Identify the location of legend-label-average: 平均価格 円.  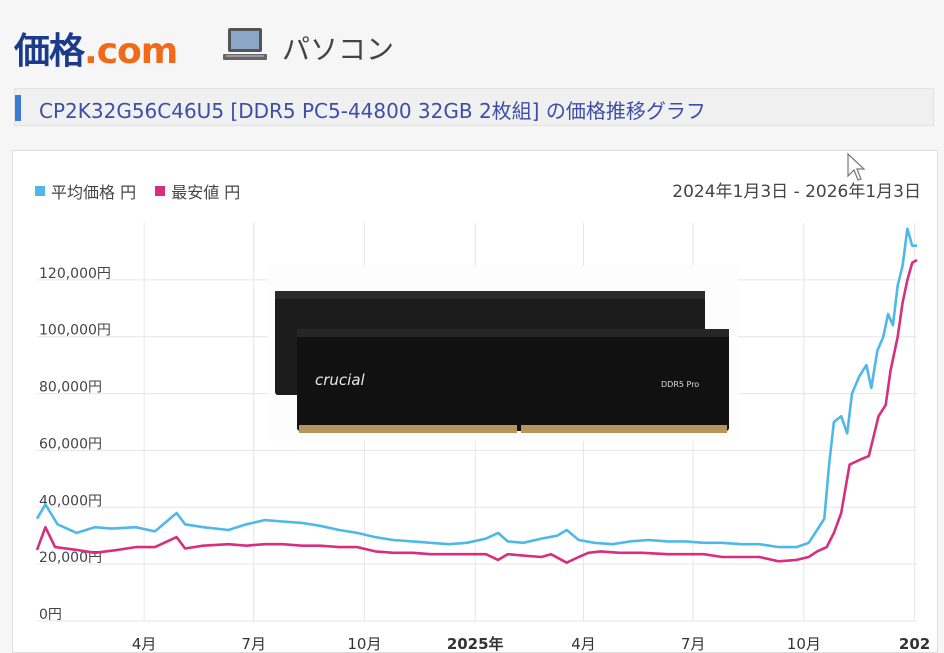
(94, 192).